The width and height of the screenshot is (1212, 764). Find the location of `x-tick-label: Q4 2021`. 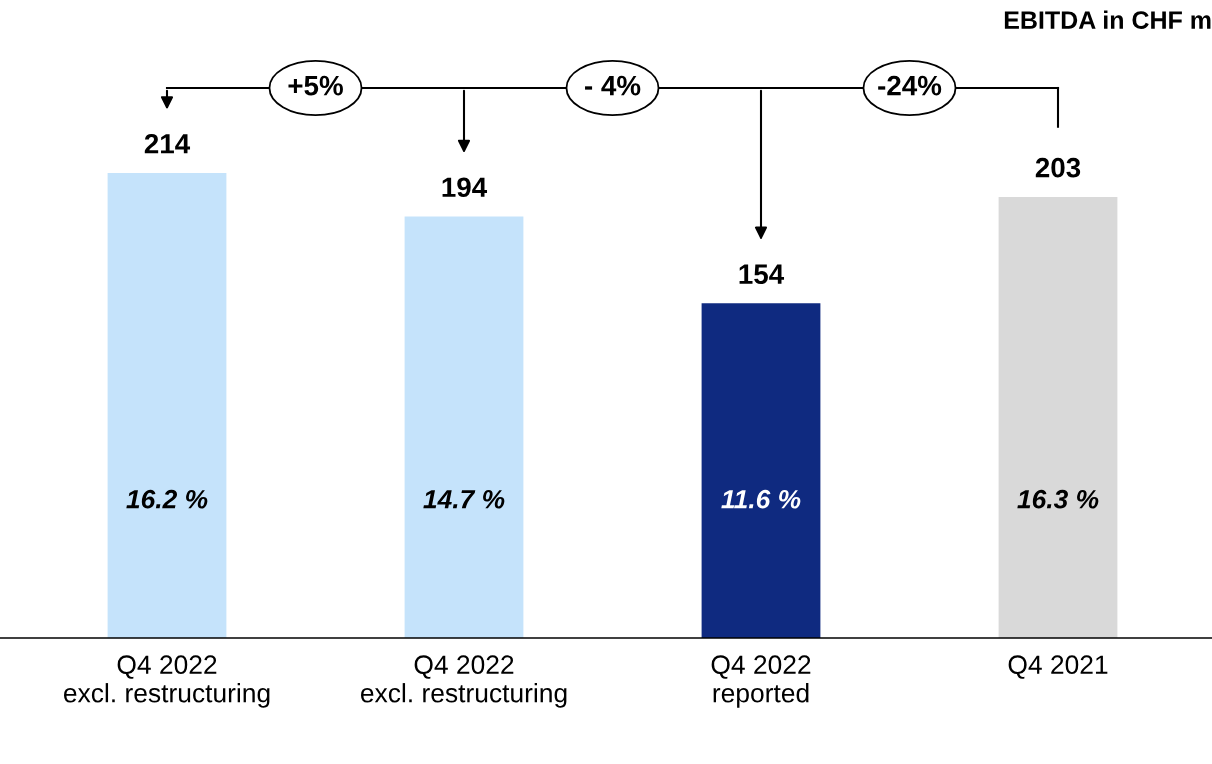

x-tick-label: Q4 2021 is located at coordinates (1058, 667).